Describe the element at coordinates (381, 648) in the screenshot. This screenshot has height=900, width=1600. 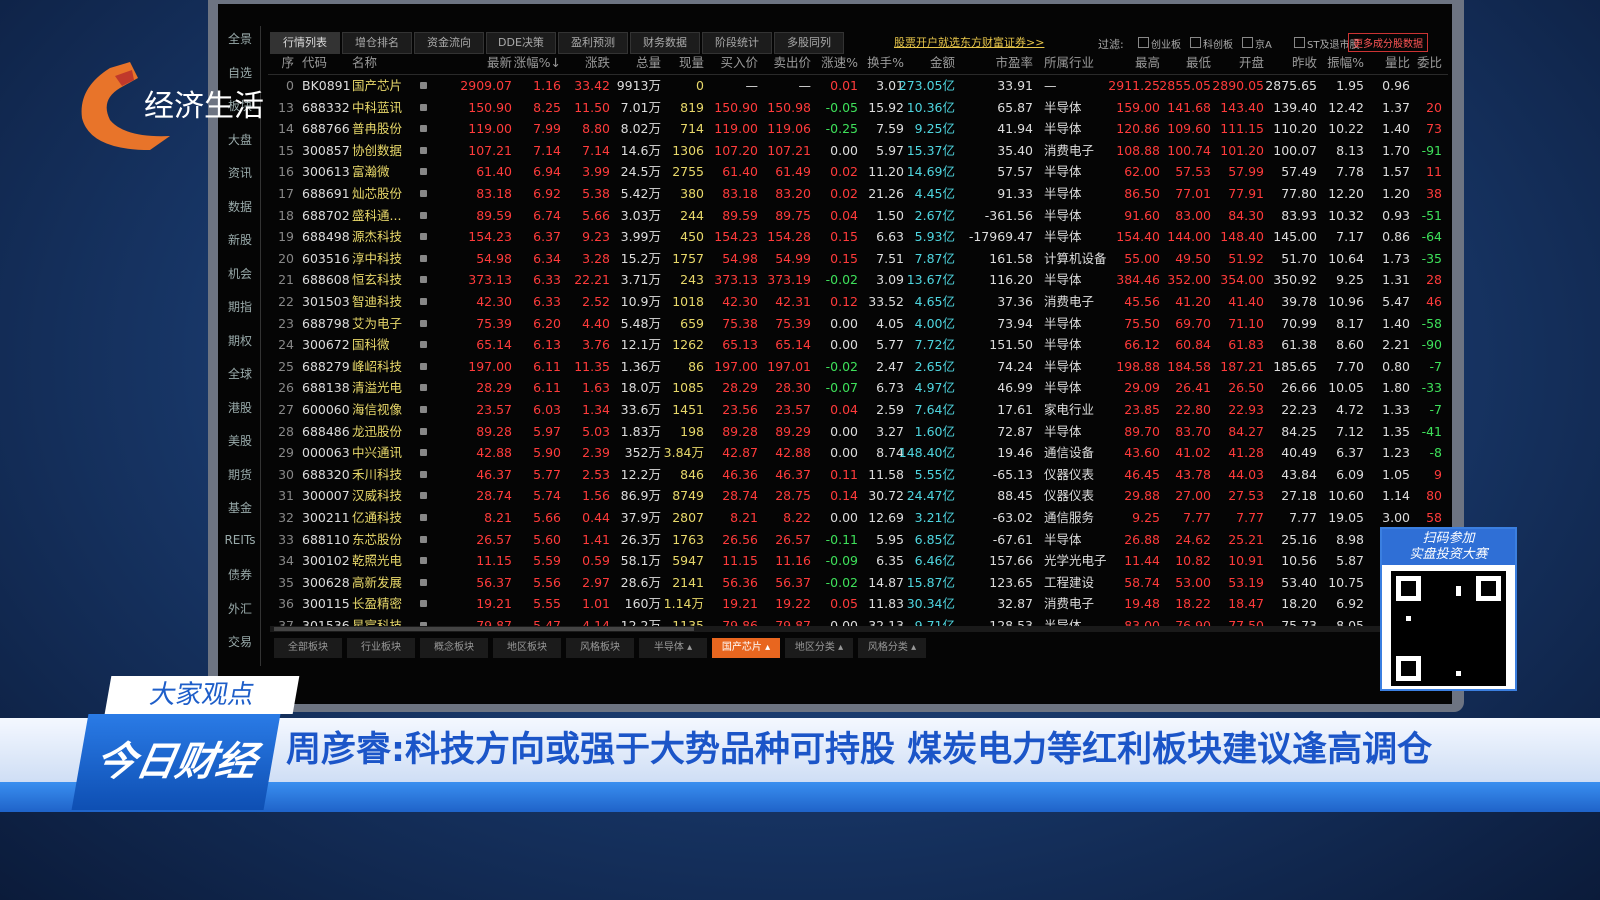
I see `bottom-tab: 行业板块` at that location.